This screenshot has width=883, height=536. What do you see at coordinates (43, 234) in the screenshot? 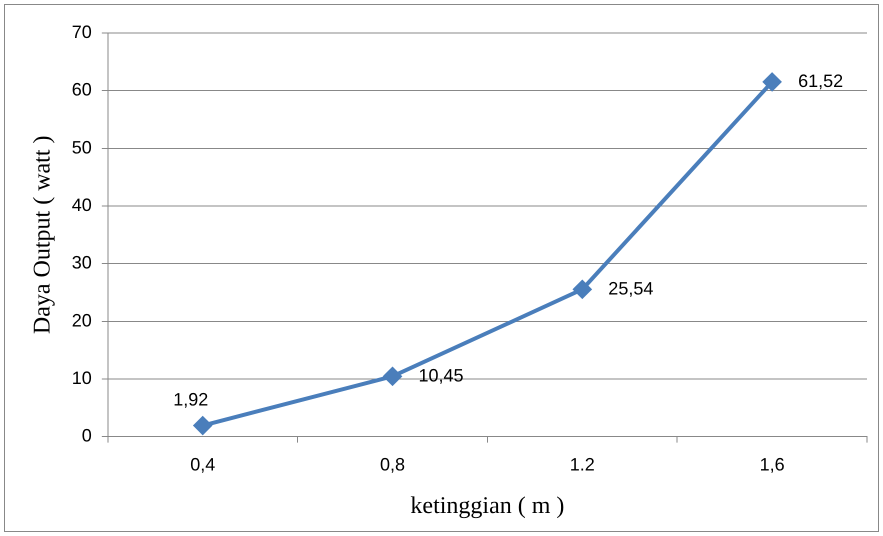
I see `y-axis-title: Daya Output ( watt )` at bounding box center [43, 234].